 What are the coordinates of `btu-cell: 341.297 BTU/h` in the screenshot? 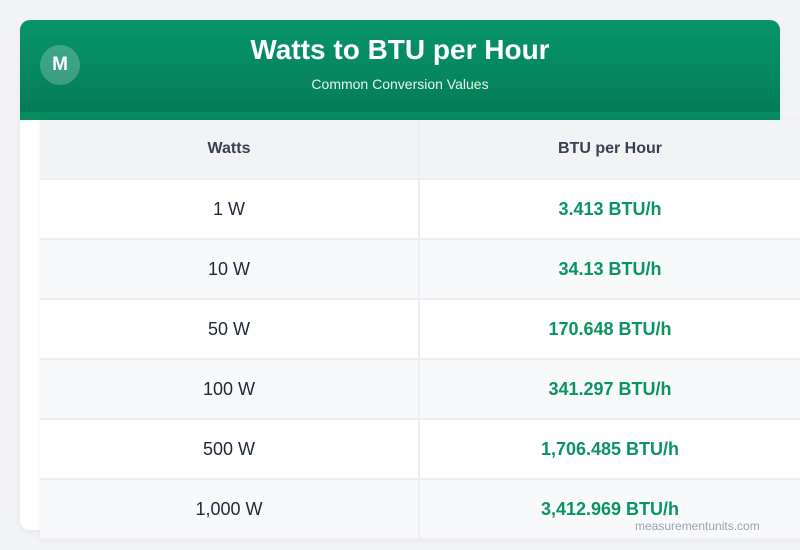 It's located at (610, 388).